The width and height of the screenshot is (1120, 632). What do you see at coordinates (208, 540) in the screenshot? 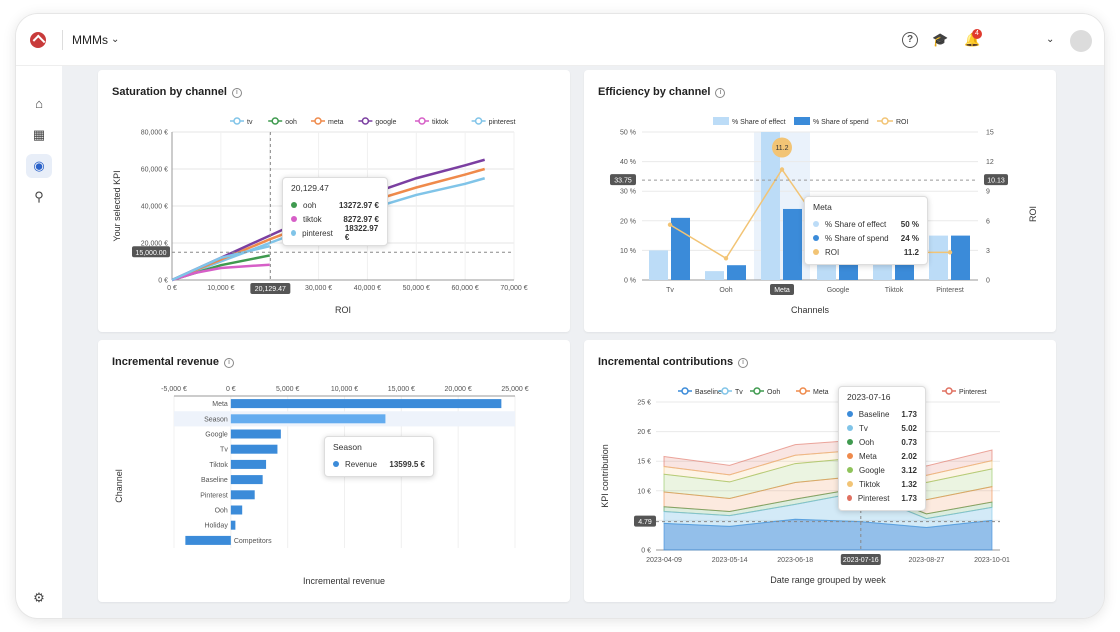
I see `bar-Competitors` at bounding box center [208, 540].